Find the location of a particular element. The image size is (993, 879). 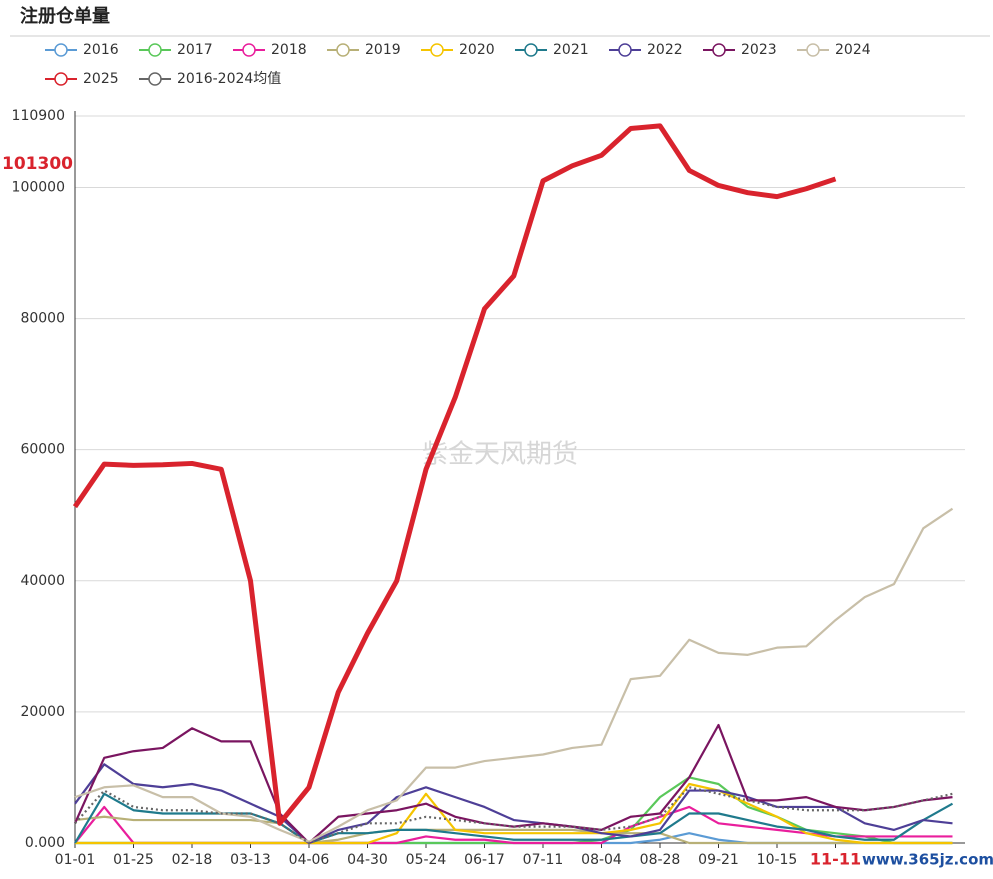

legend-item: 2017 is located at coordinates (176, 50).